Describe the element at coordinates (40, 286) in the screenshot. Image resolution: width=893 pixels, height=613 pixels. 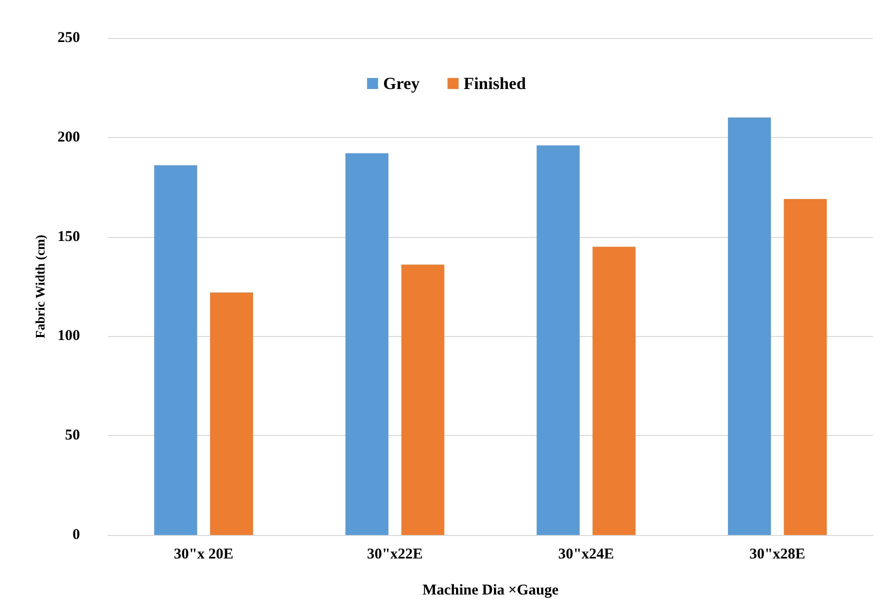
I see `y-axis-title: Fabric Width (cm)` at that location.